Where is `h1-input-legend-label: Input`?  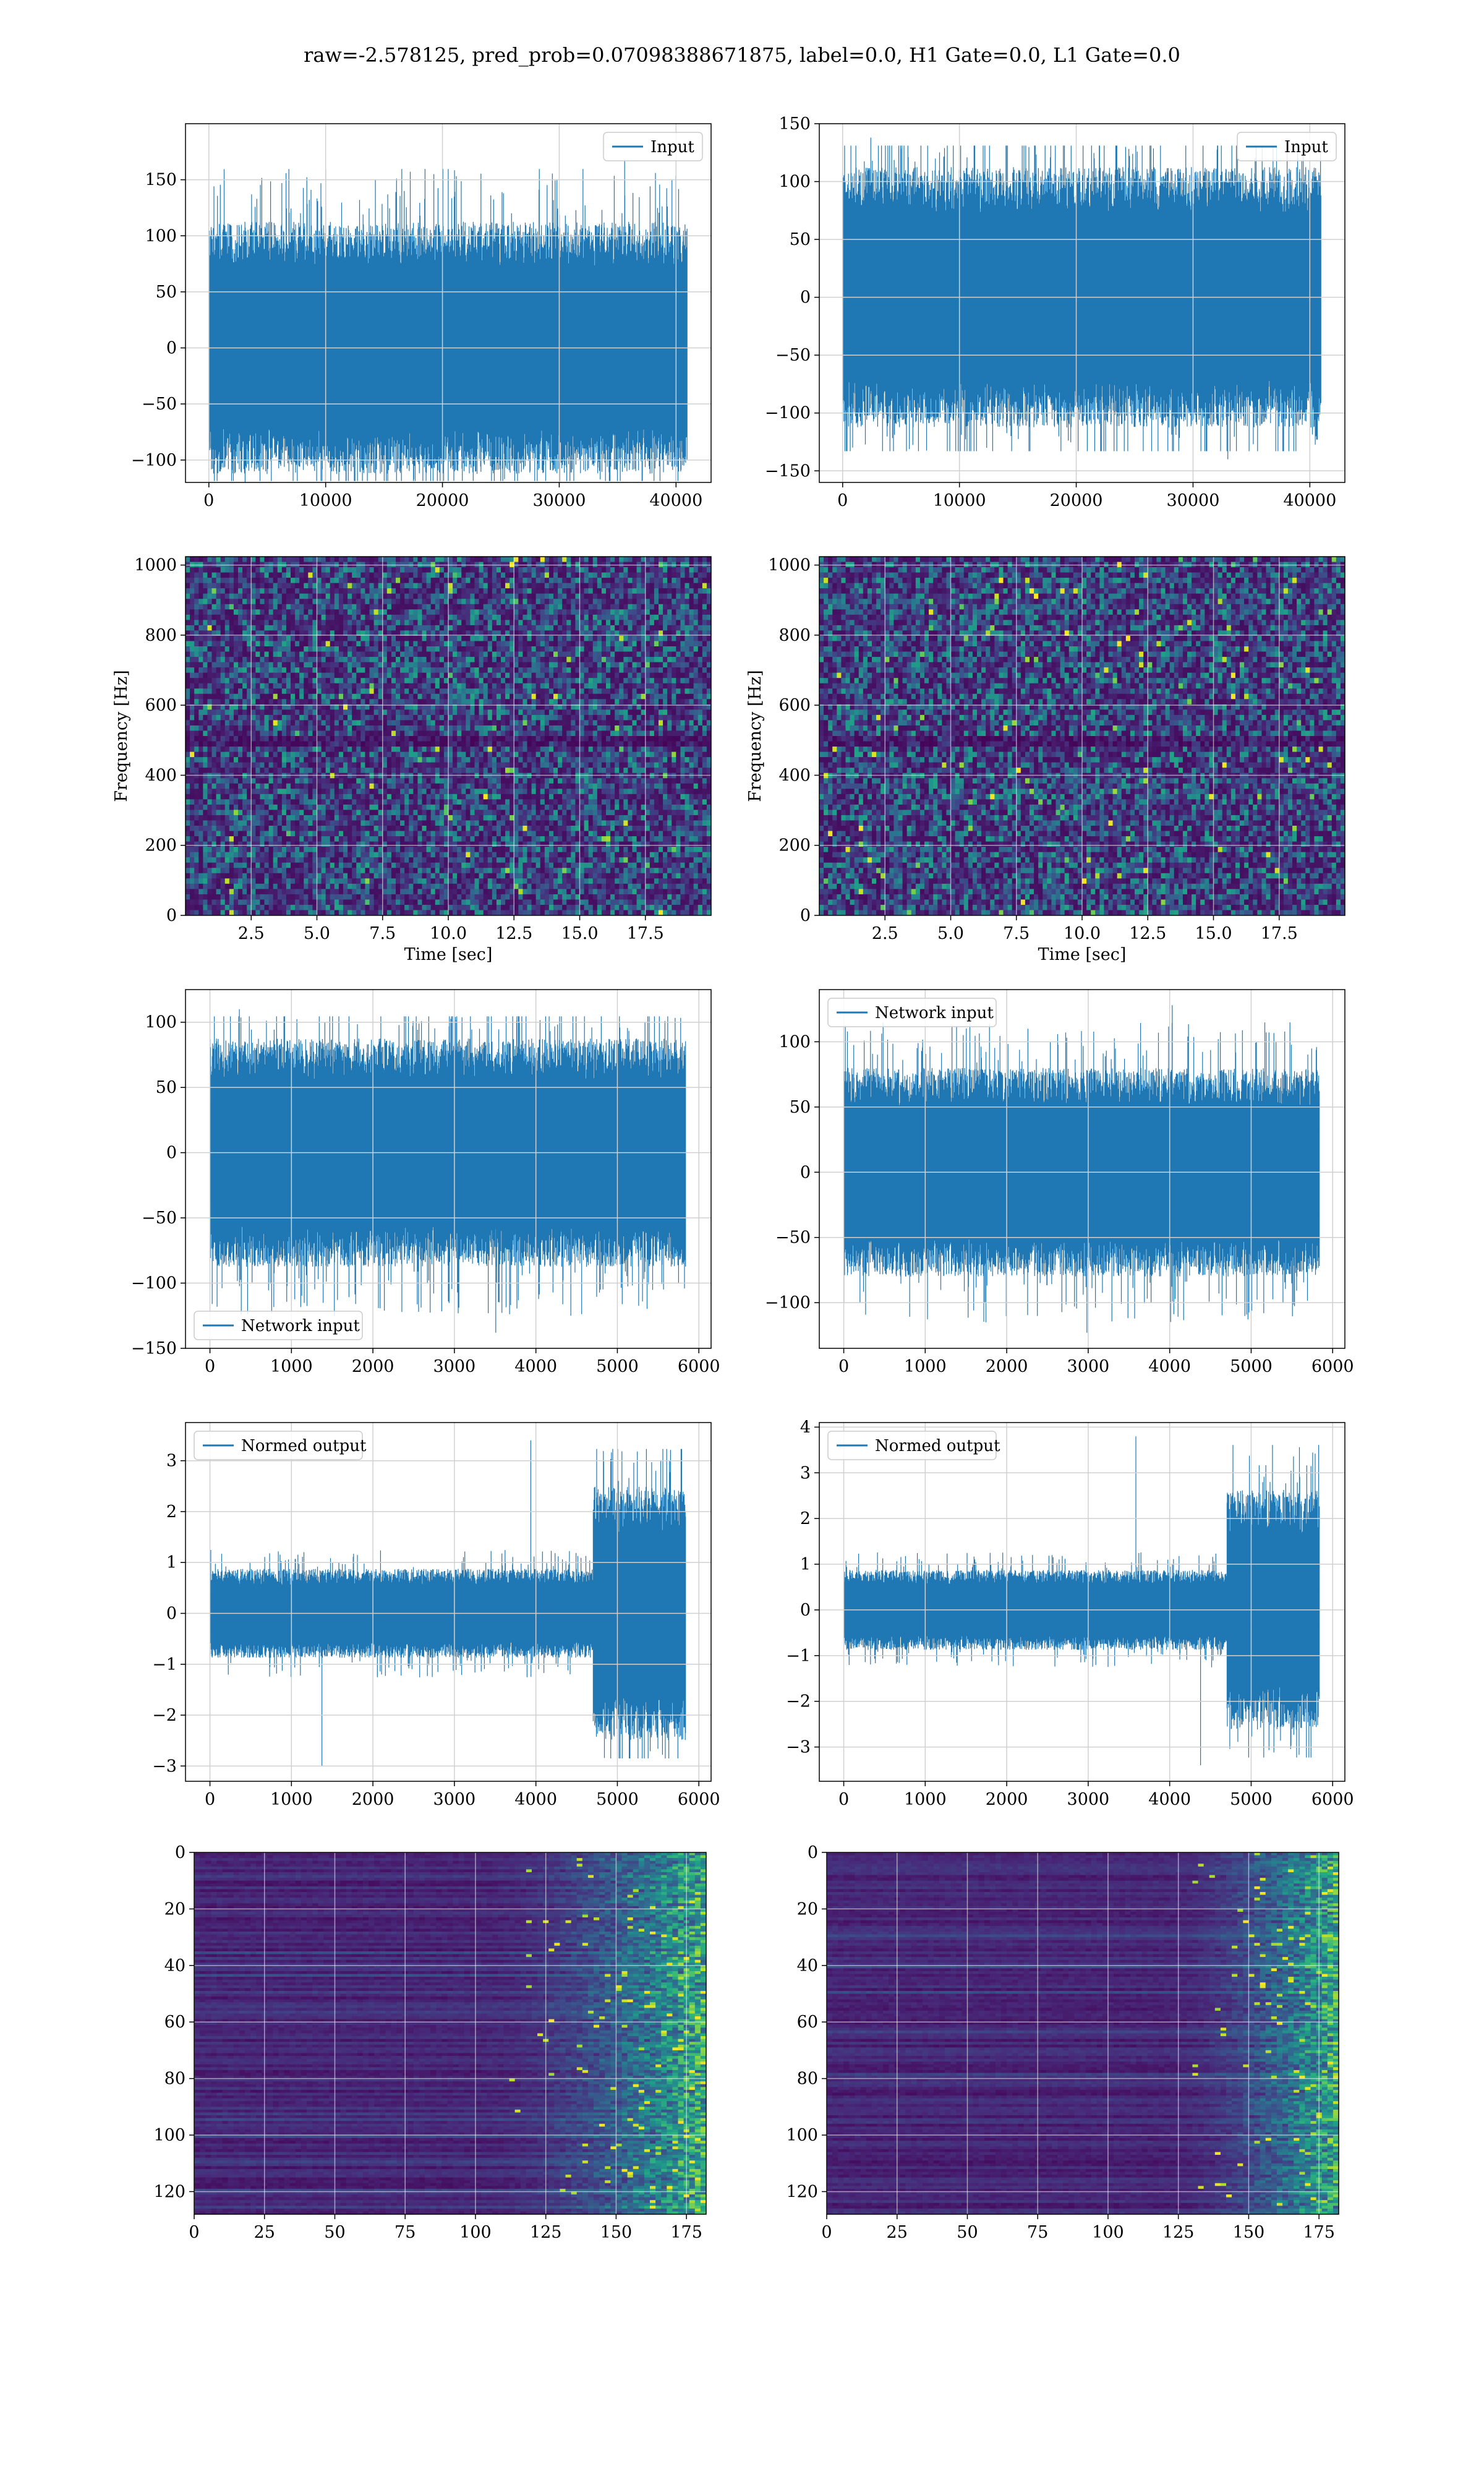
h1-input-legend-label: Input is located at coordinates (672, 147).